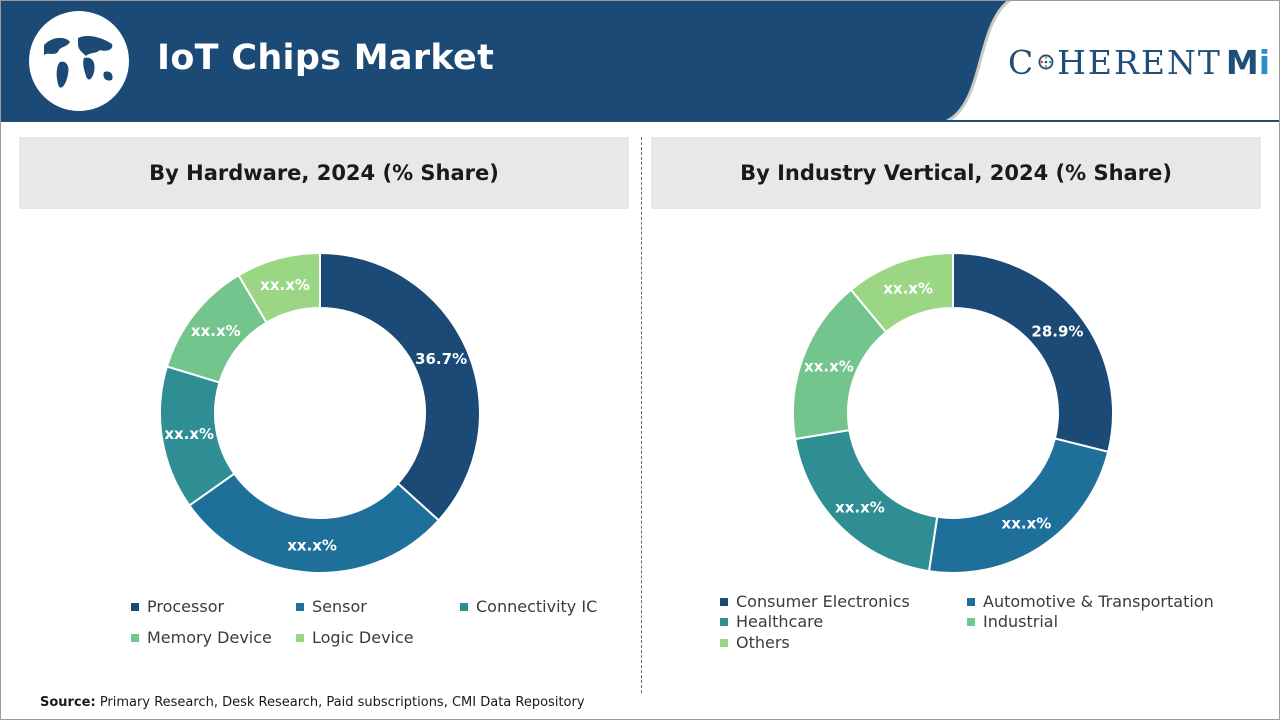 Image resolution: width=1280 pixels, height=720 pixels. Describe the element at coordinates (339, 606) in the screenshot. I see `legend-label: Sensor` at that location.